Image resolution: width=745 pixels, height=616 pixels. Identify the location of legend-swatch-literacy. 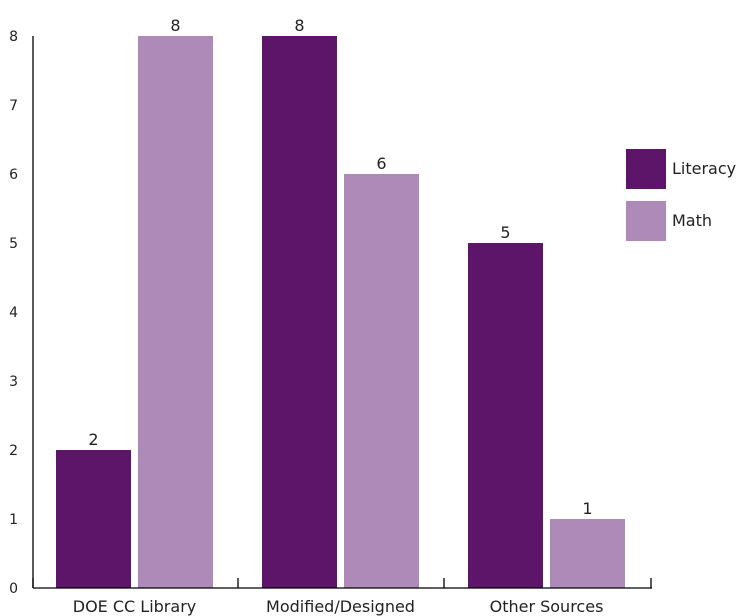
(646, 169).